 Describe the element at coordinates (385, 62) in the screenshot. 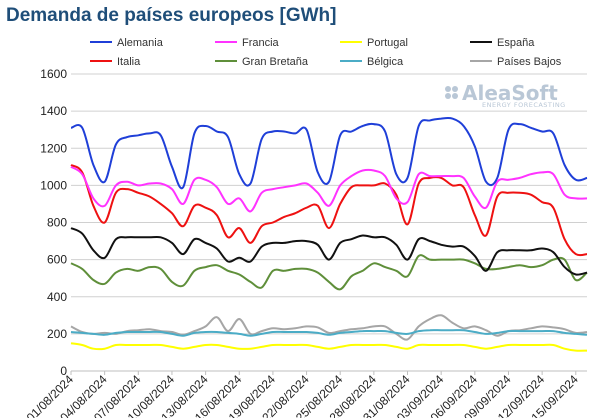

I see `legend-label: Bélgica` at that location.